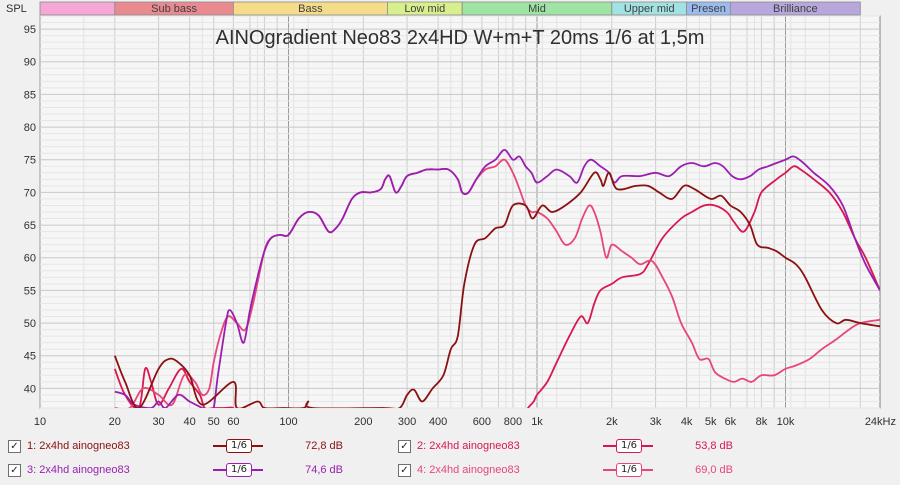 The image size is (900, 485). What do you see at coordinates (786, 422) in the screenshot?
I see `x-tick-label: 10k` at bounding box center [786, 422].